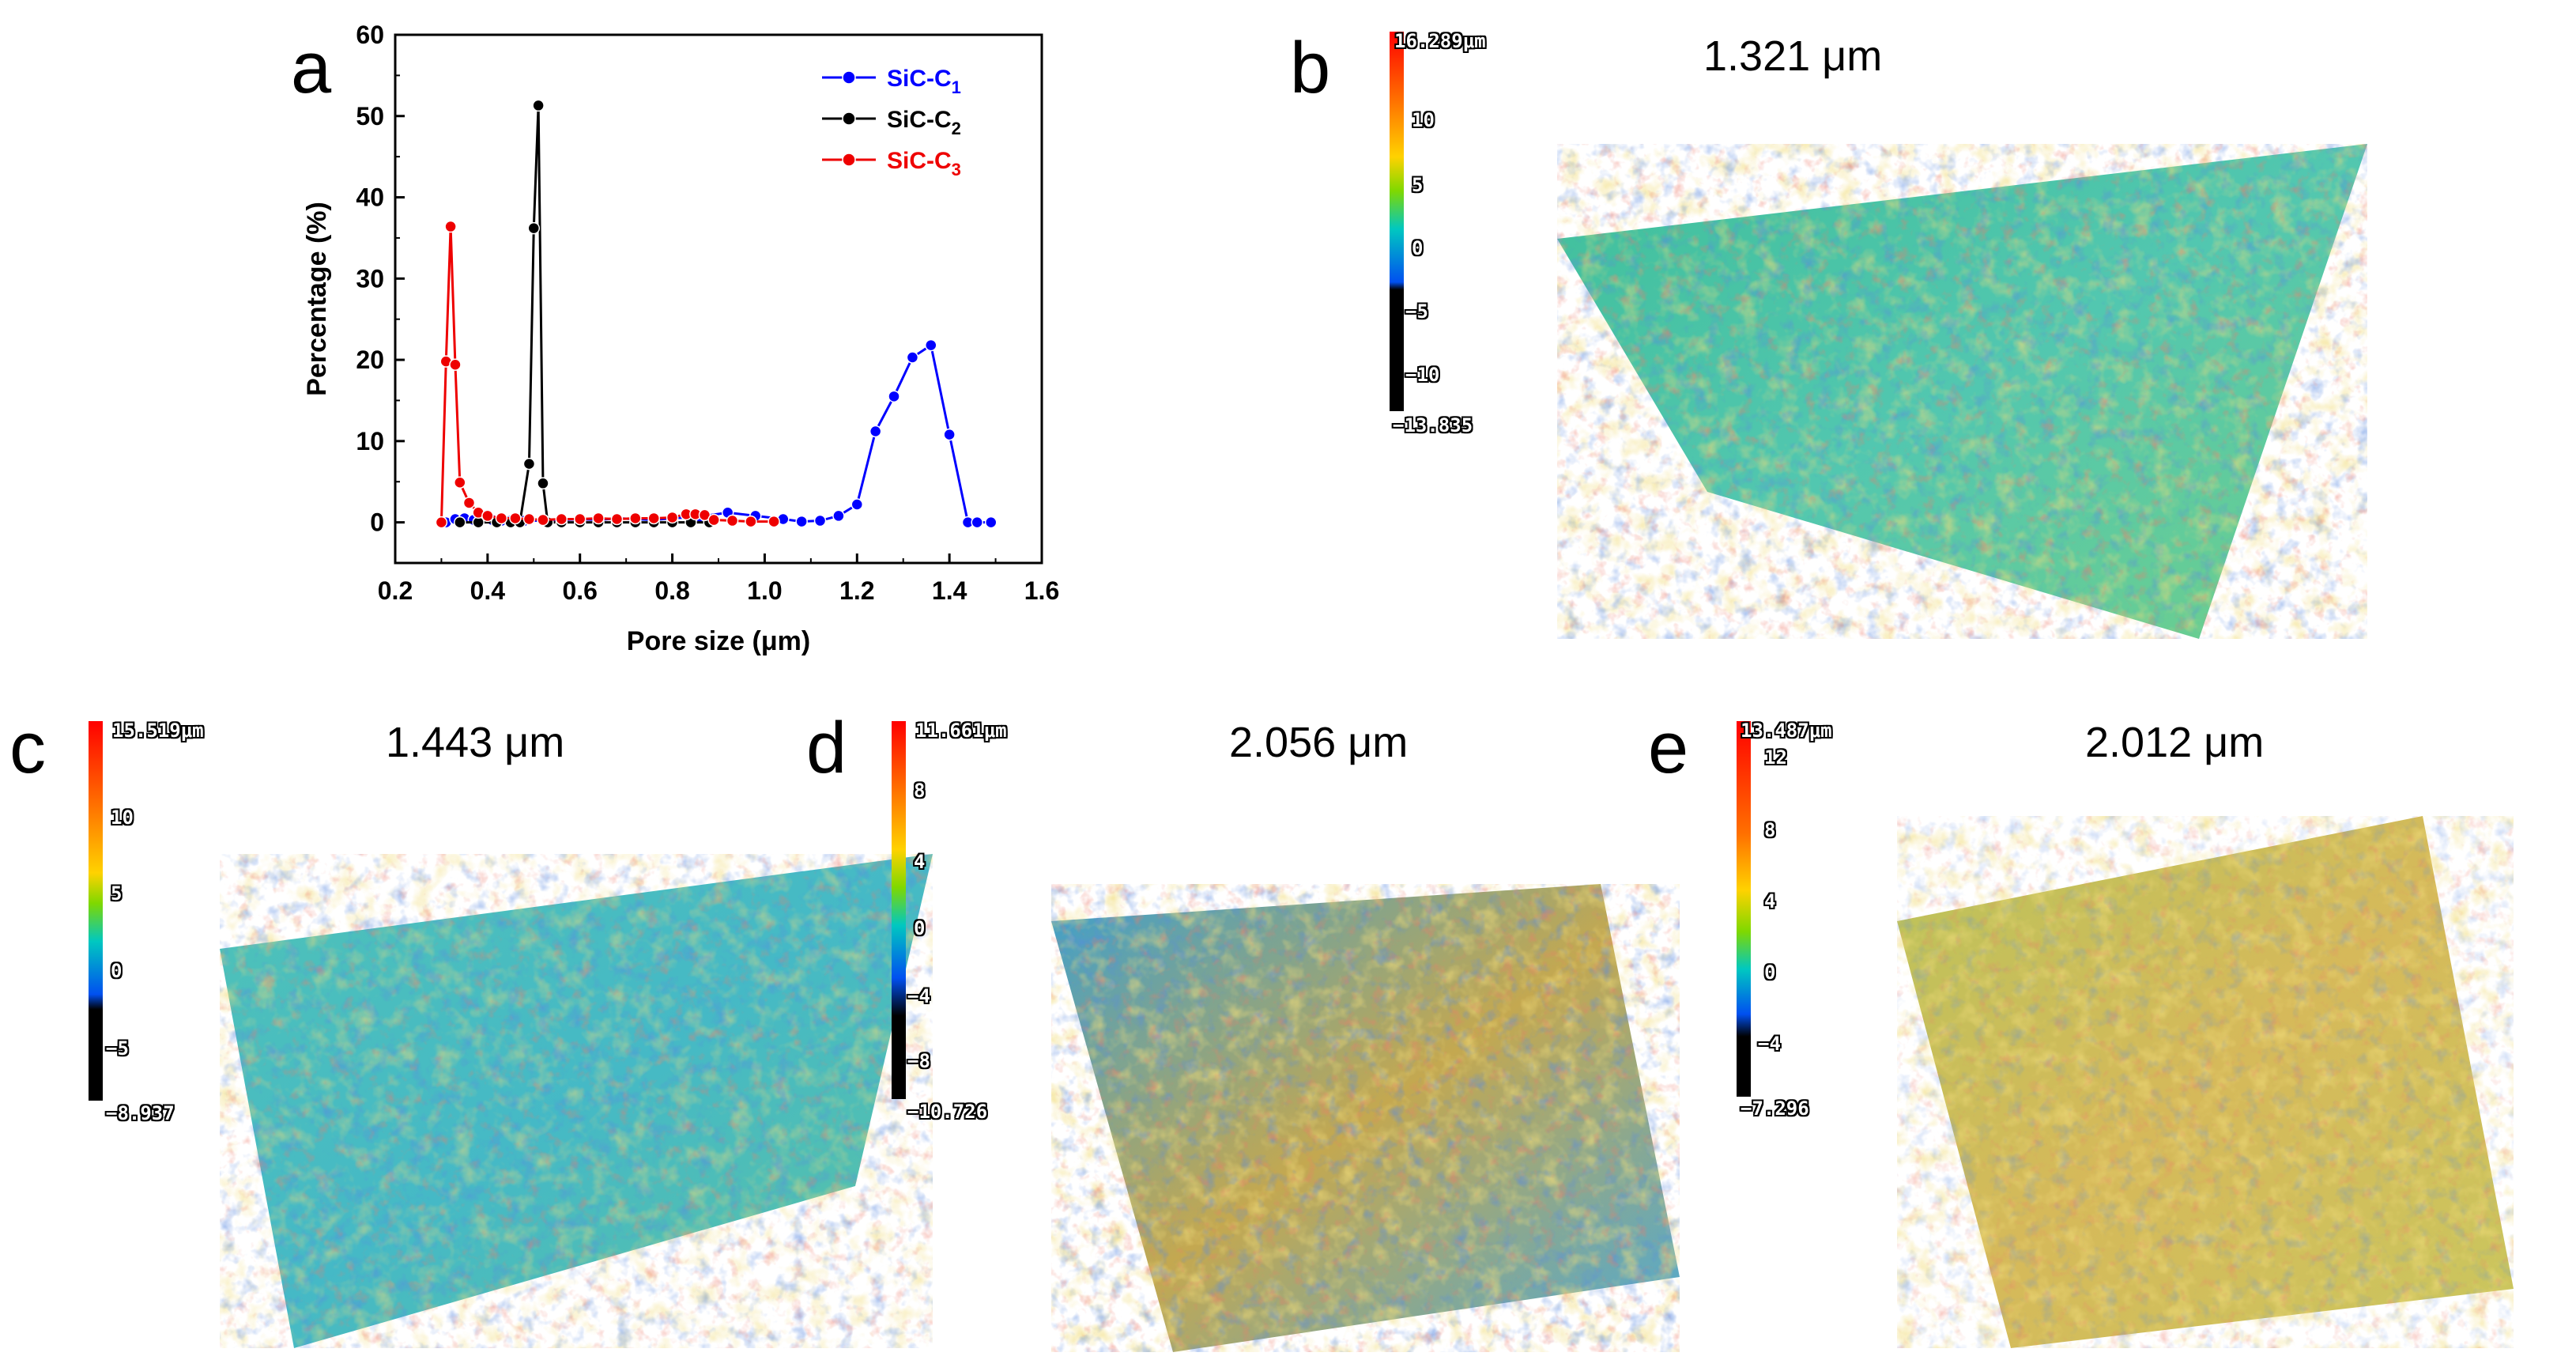 This screenshot has width=2576, height=1360. What do you see at coordinates (117, 1048) in the screenshot?
I see `scale-tick-c: −5` at bounding box center [117, 1048].